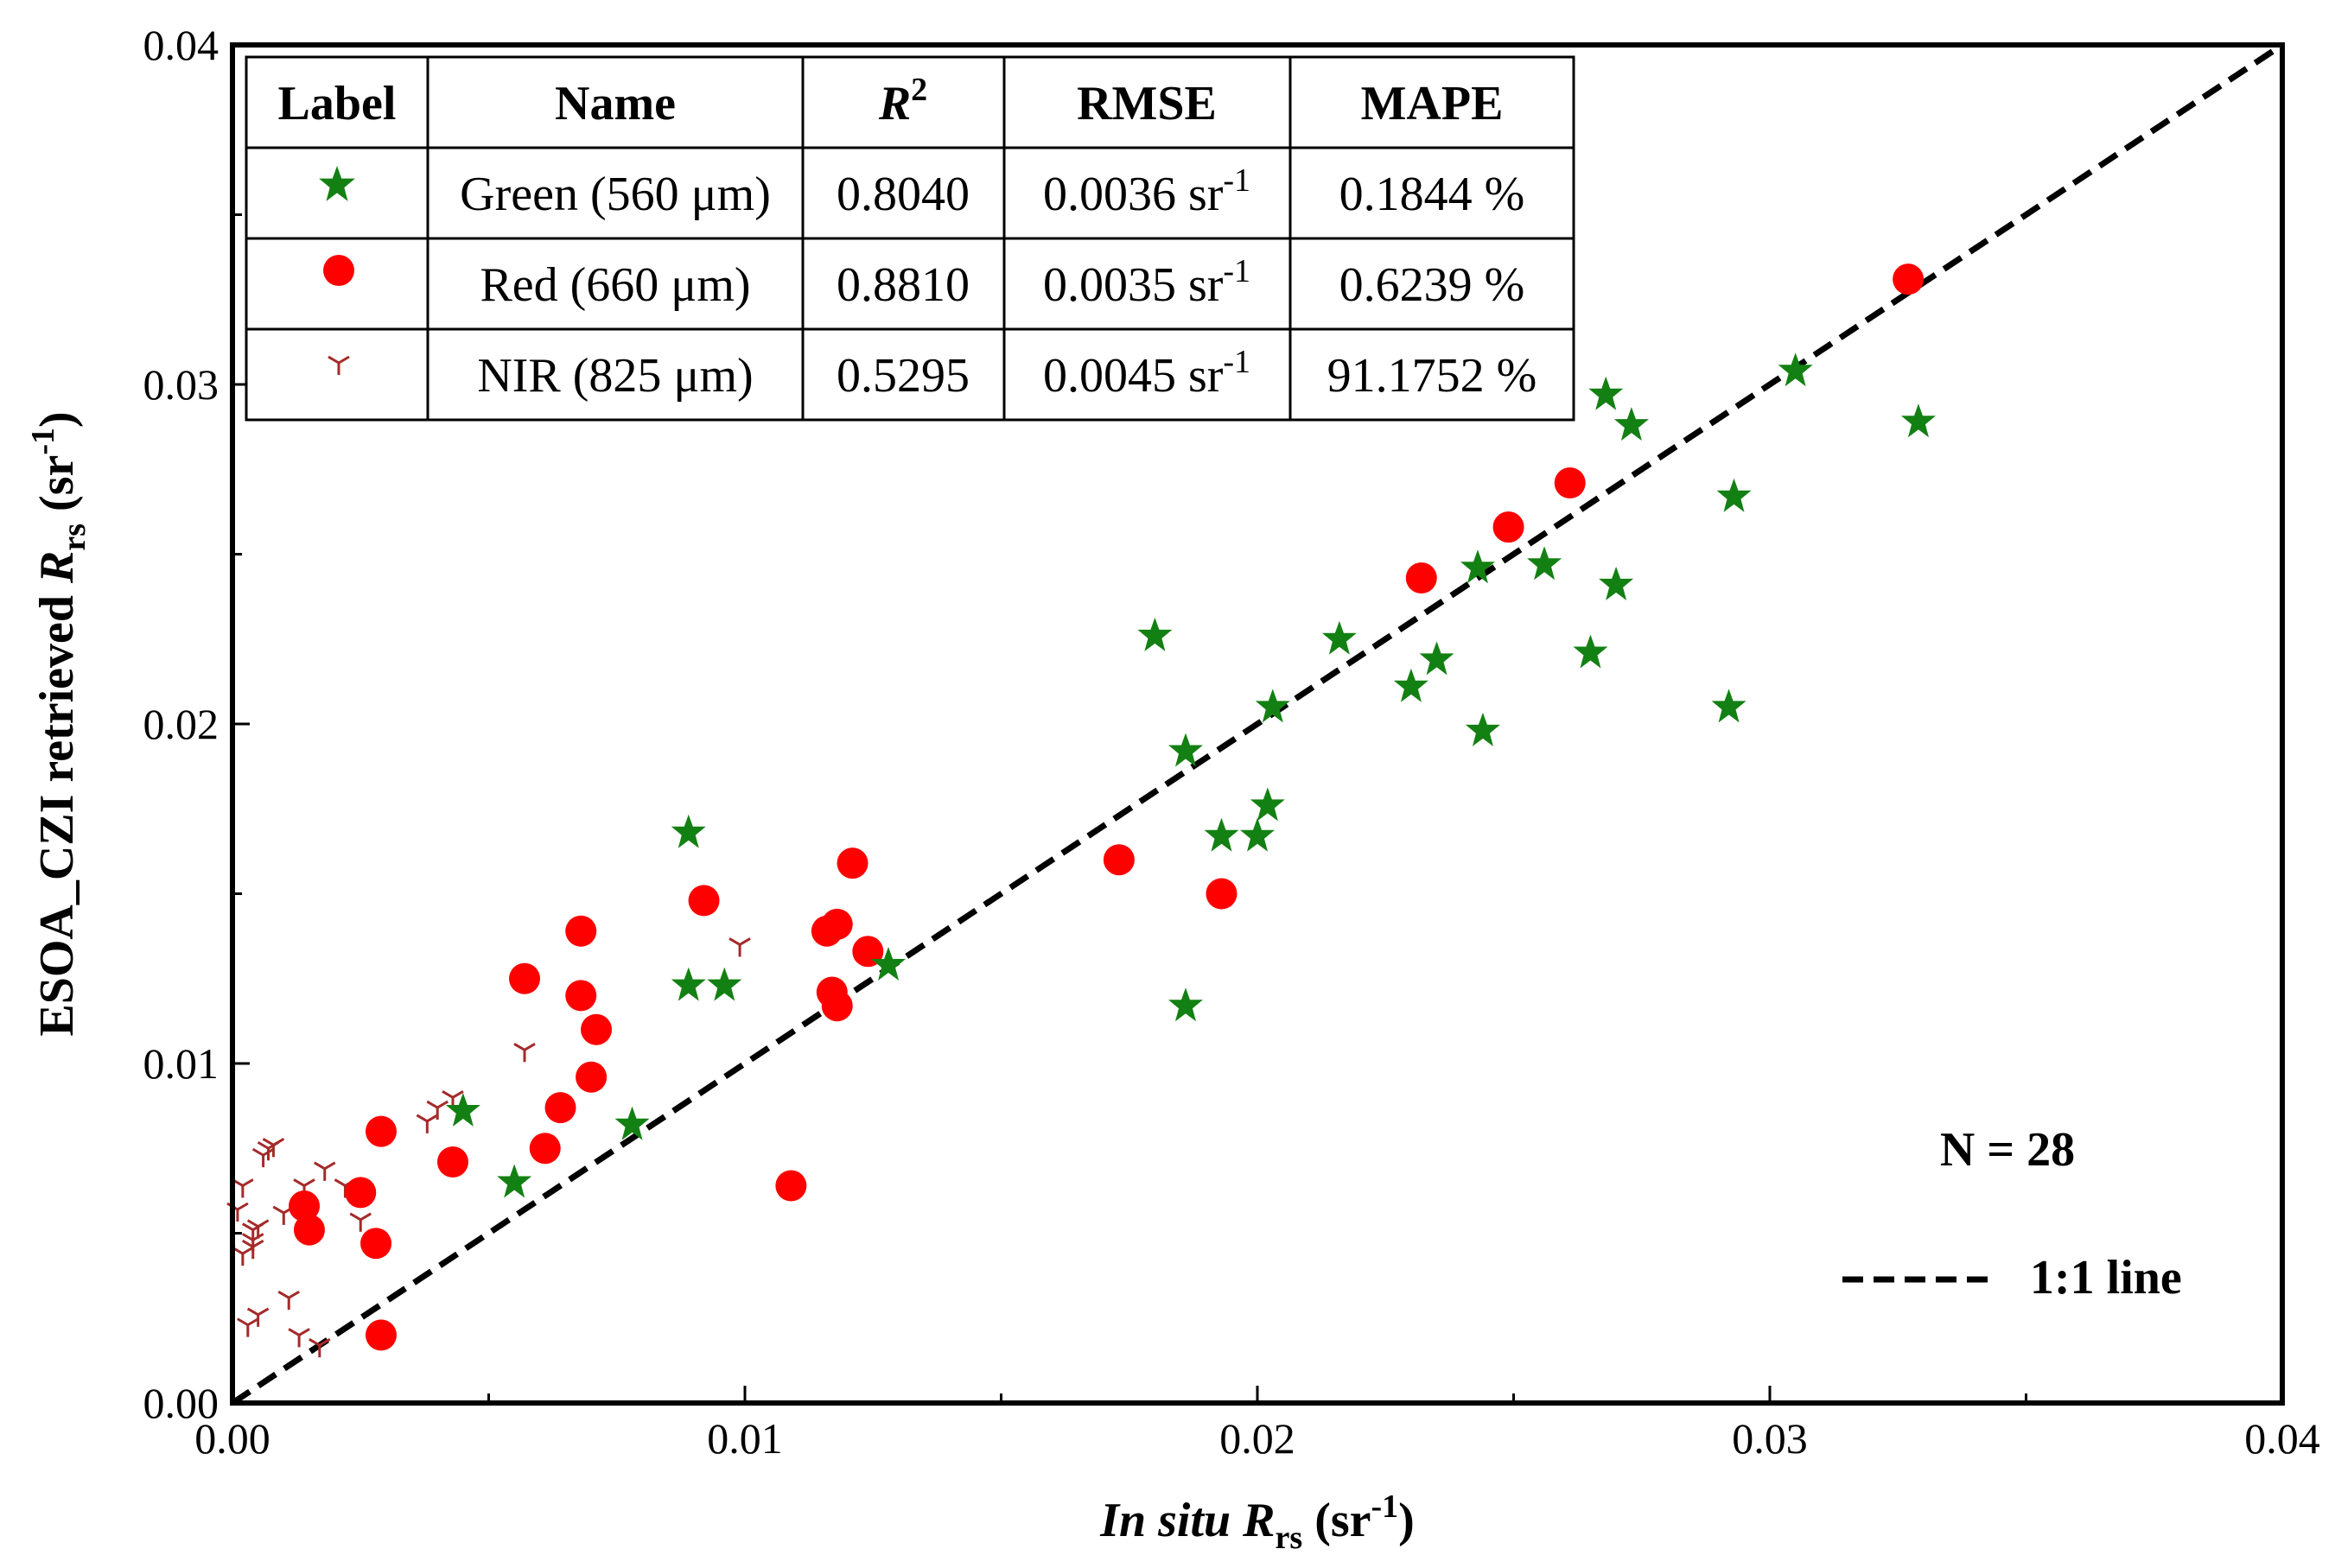  Describe the element at coordinates (903, 194) in the screenshot. I see `table-row-green-r2: 0.8040` at that location.